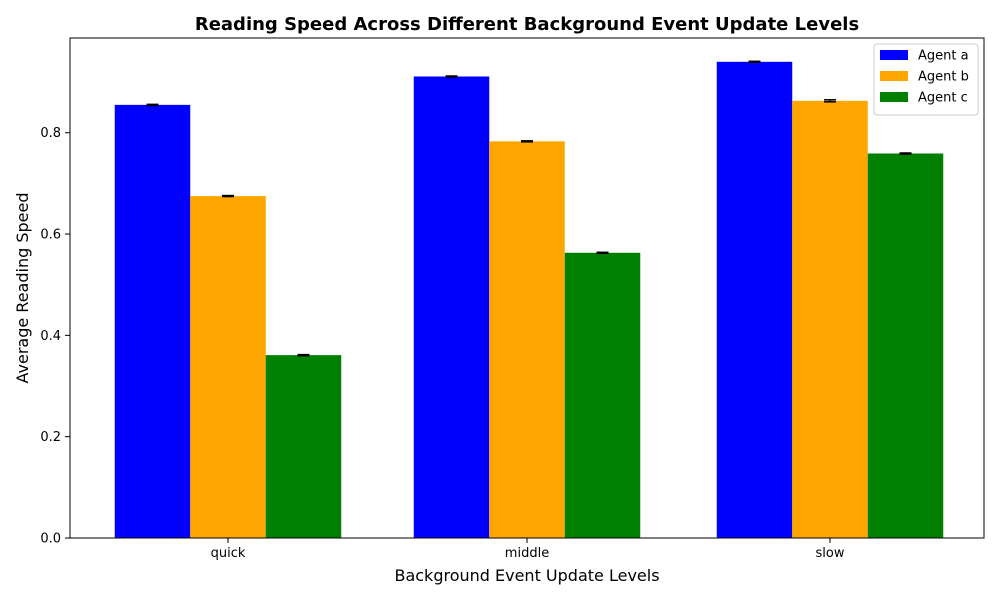  What do you see at coordinates (303, 446) in the screenshot?
I see `bar-agent-c-quick` at bounding box center [303, 446].